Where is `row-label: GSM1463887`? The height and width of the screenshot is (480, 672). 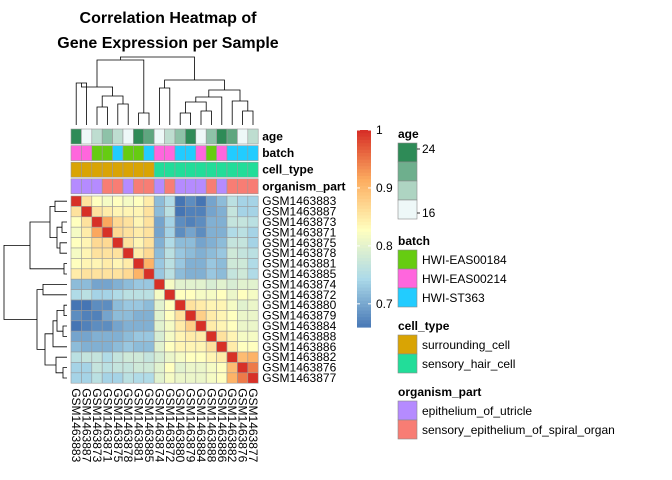 row-label: GSM1463887 is located at coordinates (299, 212).